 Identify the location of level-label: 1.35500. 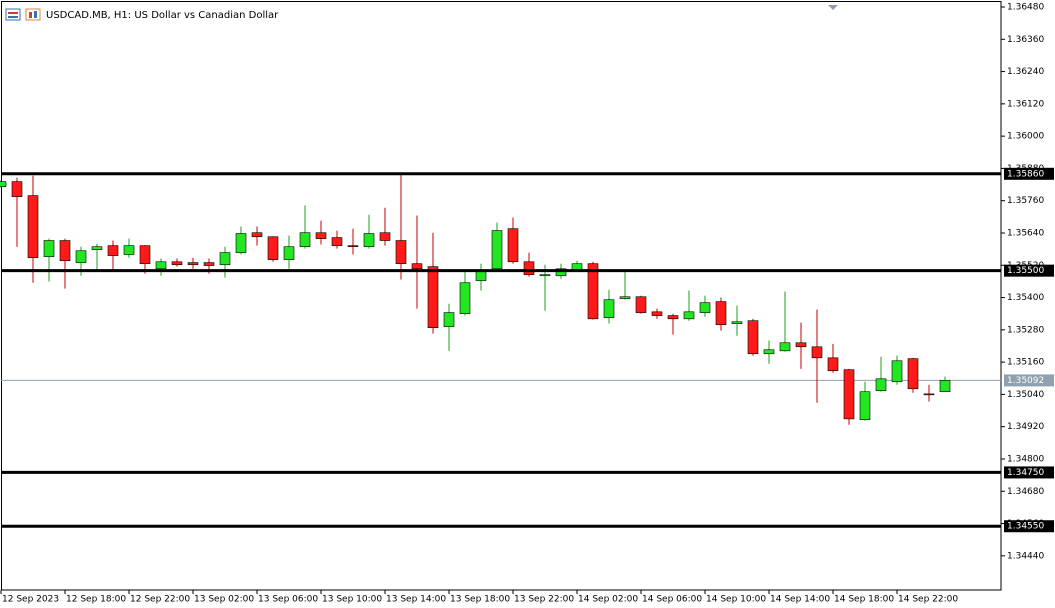
(1025, 271).